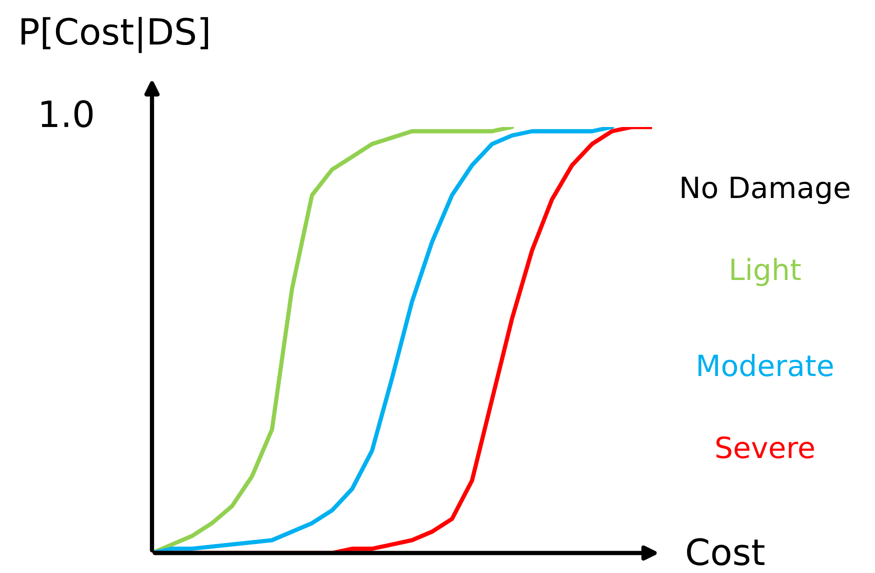 The height and width of the screenshot is (573, 875). What do you see at coordinates (115, 35) in the screenshot?
I see `y-axis-title: P[Cost|DS]` at bounding box center [115, 35].